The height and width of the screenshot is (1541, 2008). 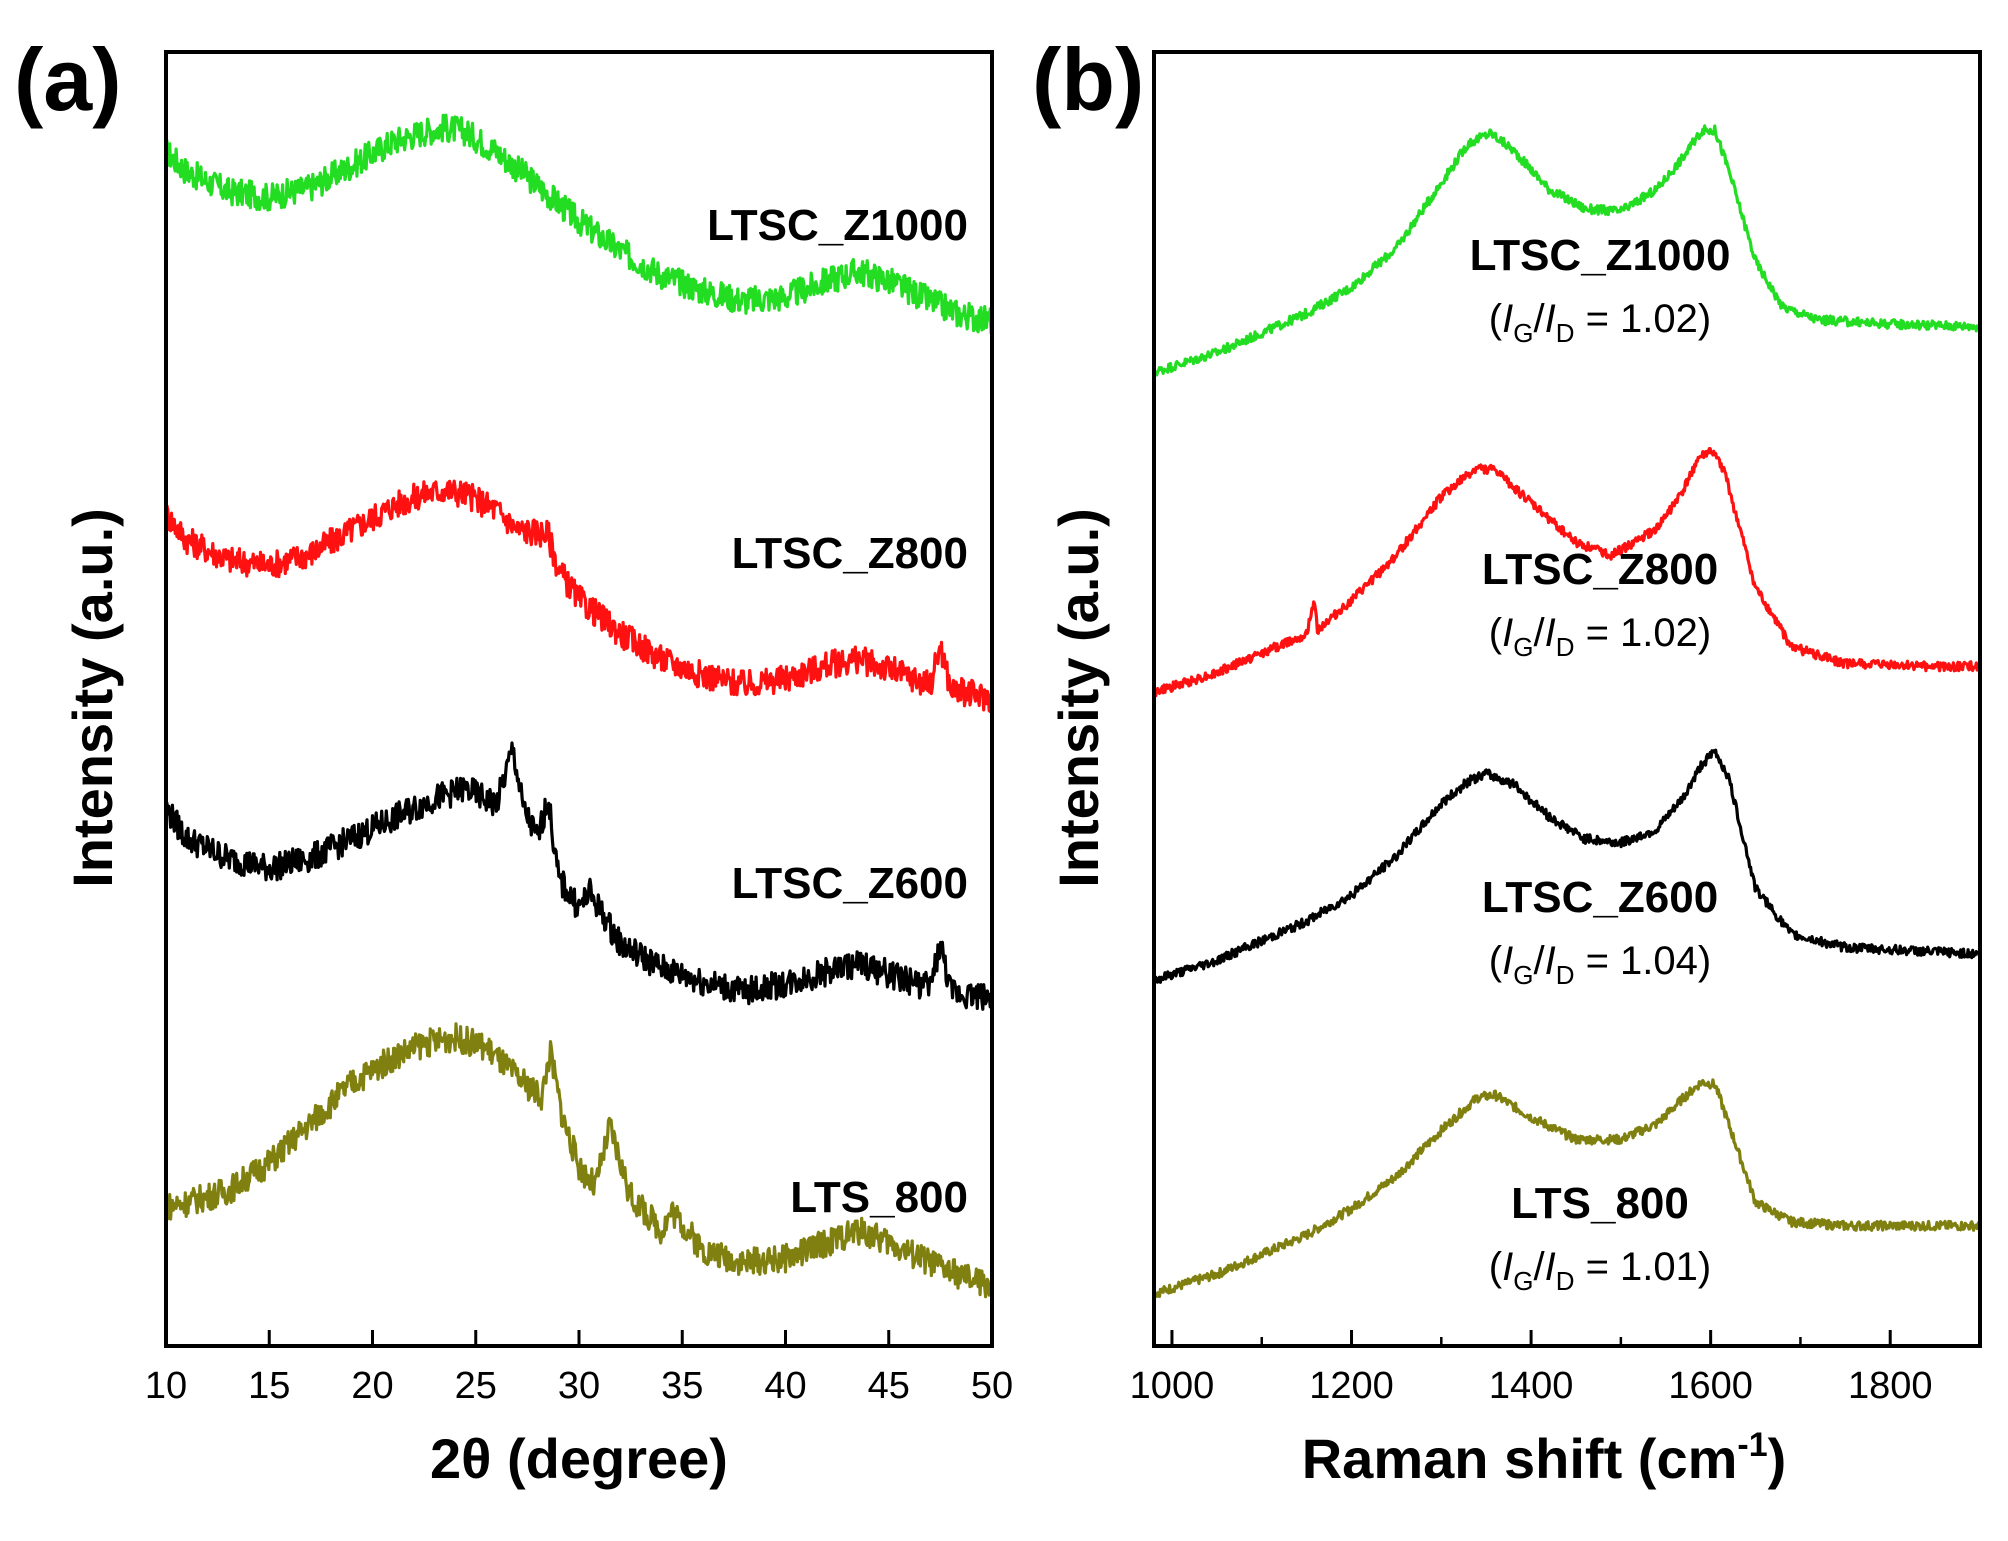 I want to click on xrd-series-line-ltsc-z600, so click(x=579, y=876).